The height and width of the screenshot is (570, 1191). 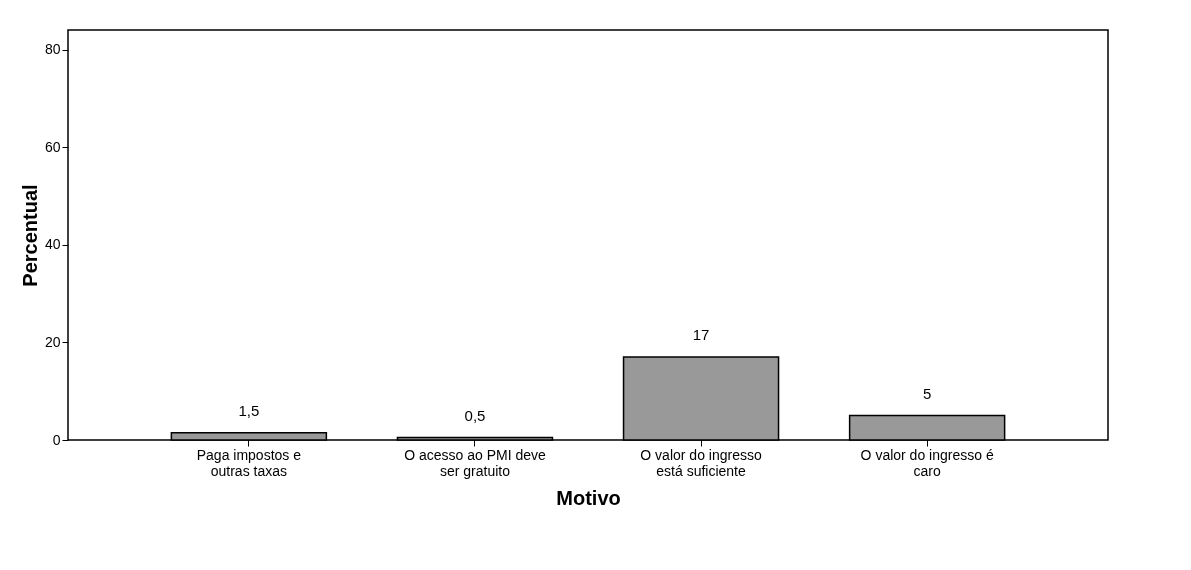 I want to click on x-tick-label: O valor do ingresso é caro, so click(x=927, y=462).